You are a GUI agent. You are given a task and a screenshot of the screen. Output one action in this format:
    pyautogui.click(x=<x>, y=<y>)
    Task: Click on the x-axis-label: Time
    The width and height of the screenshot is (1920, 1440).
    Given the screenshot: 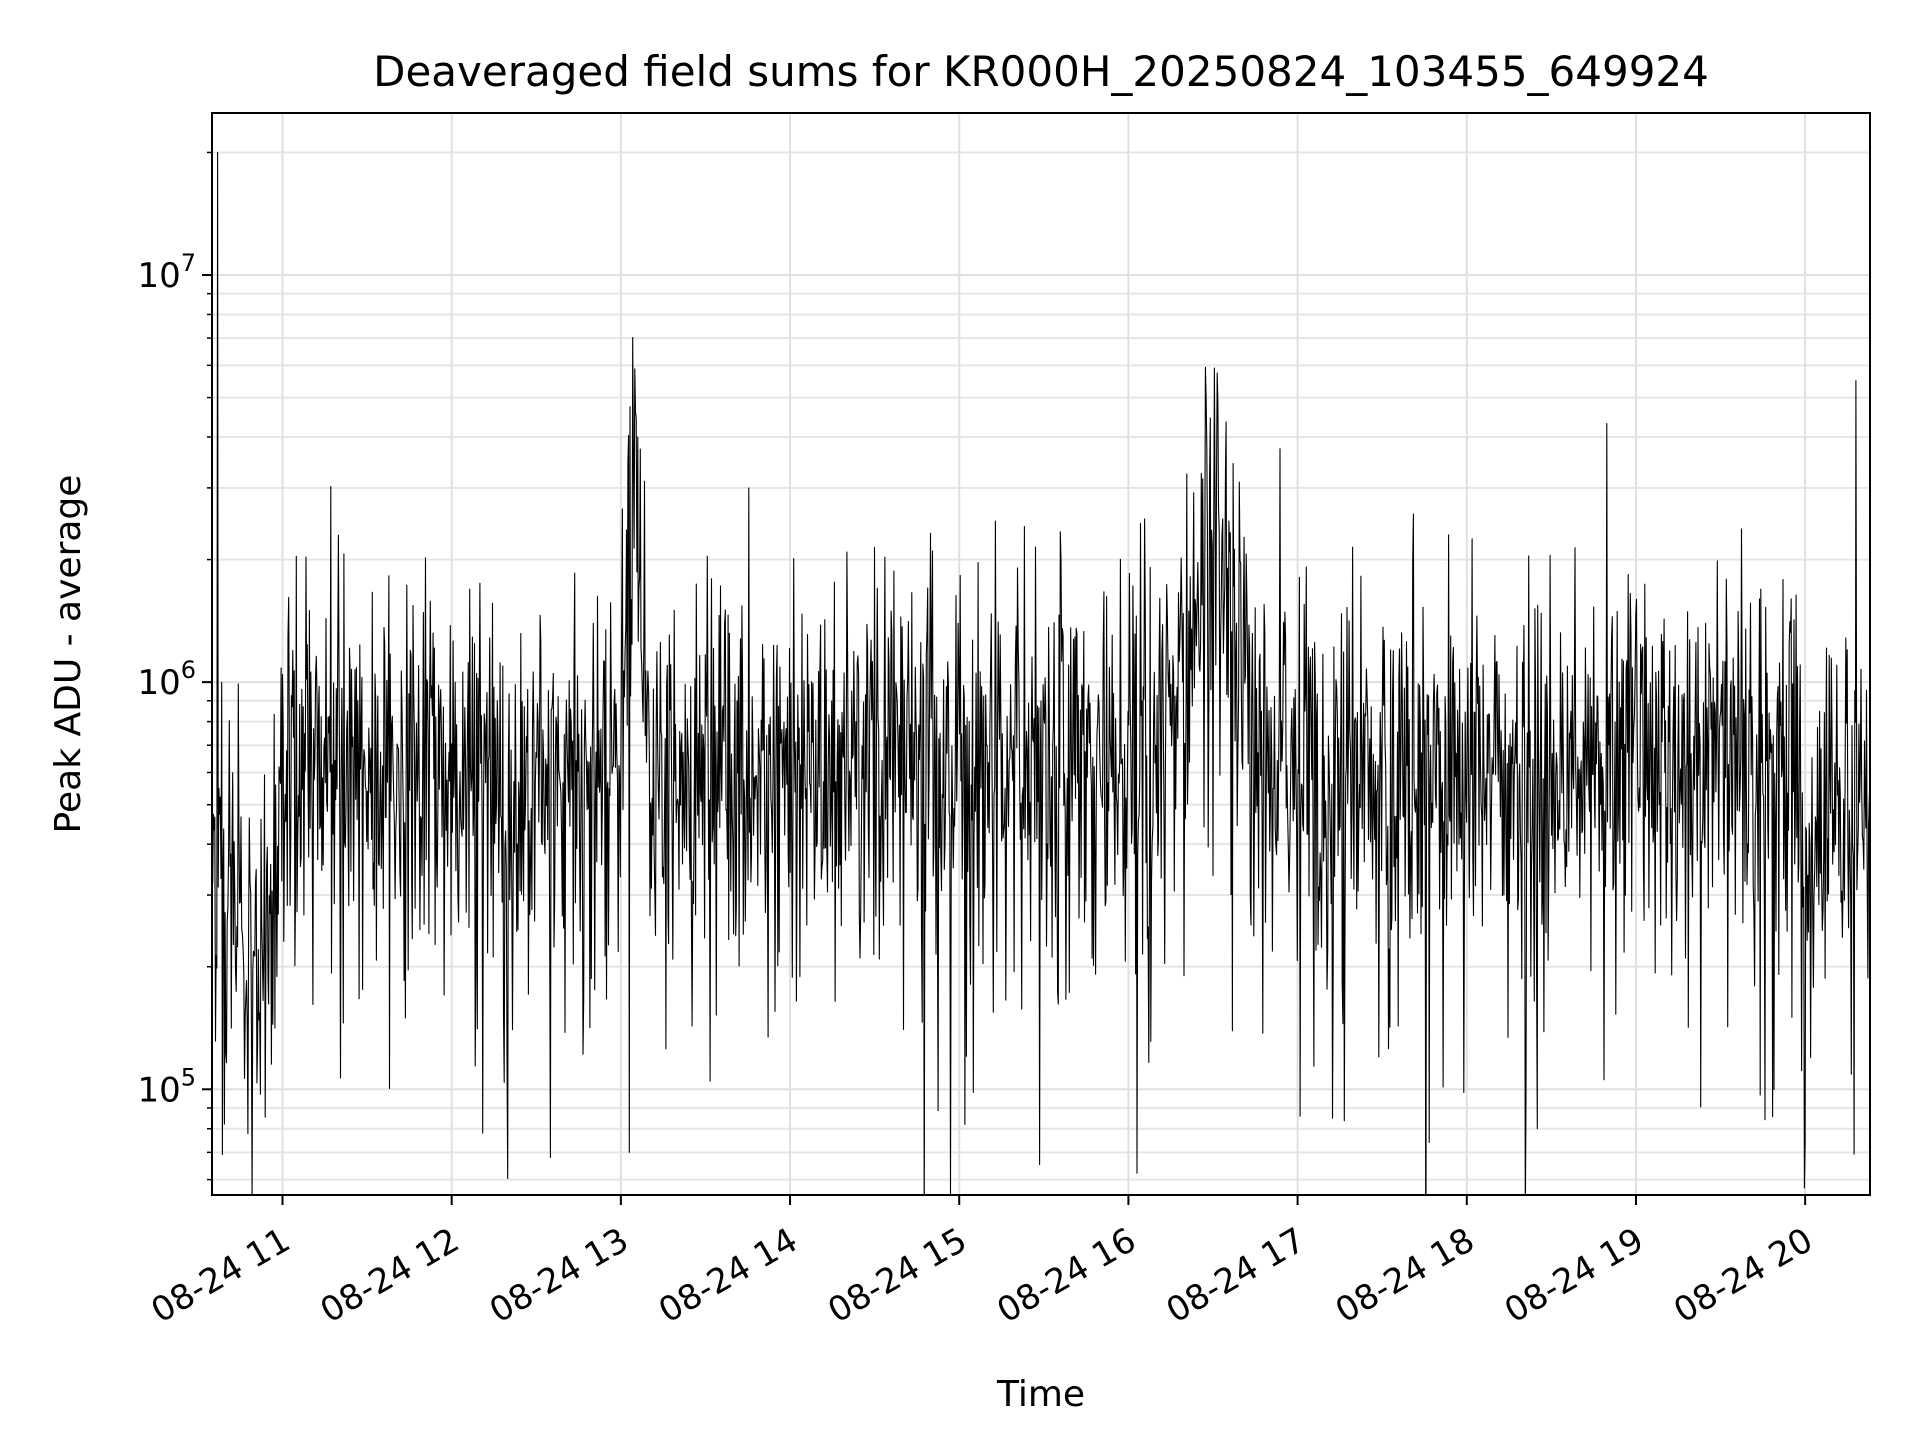 What is the action you would take?
    pyautogui.click(x=1040, y=1394)
    